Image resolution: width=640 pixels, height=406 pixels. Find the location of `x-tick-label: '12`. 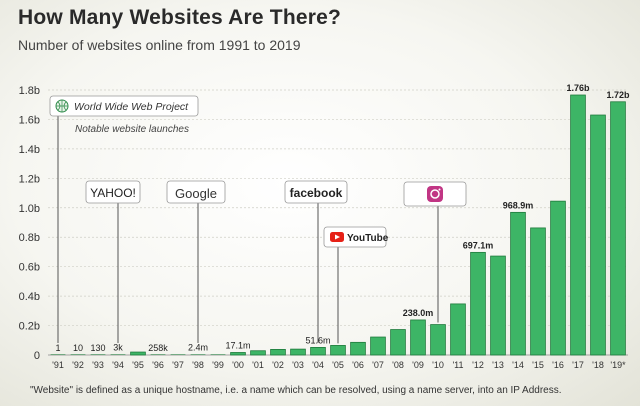

x-tick-label: '12 is located at coordinates (478, 365).